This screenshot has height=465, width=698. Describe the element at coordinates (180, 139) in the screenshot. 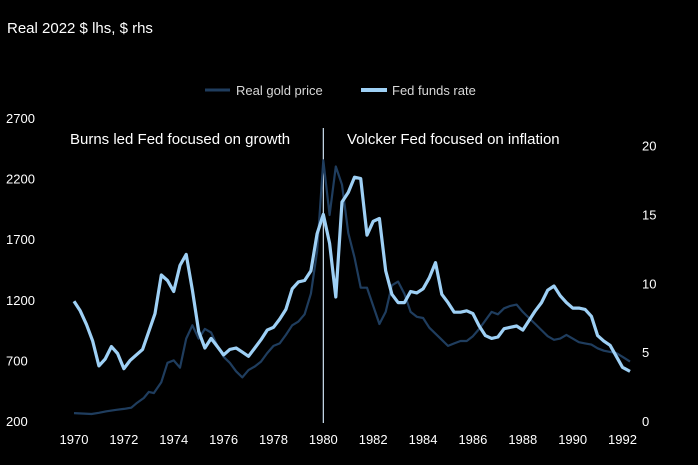

I see `annotation-burns: Burns led Fed focused on growth` at that location.